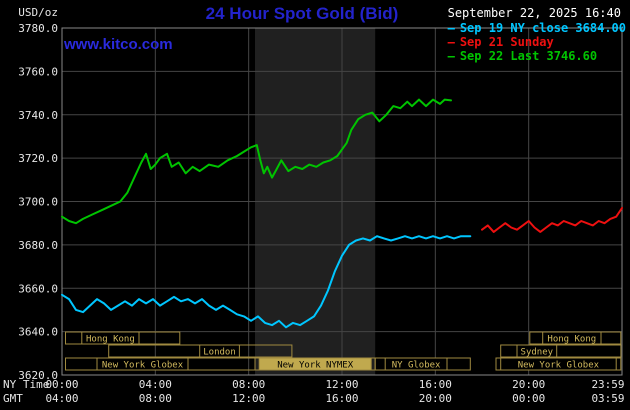  What do you see at coordinates (61, 384) in the screenshot?
I see `x-tick-label-ny: 00:00` at bounding box center [61, 384].